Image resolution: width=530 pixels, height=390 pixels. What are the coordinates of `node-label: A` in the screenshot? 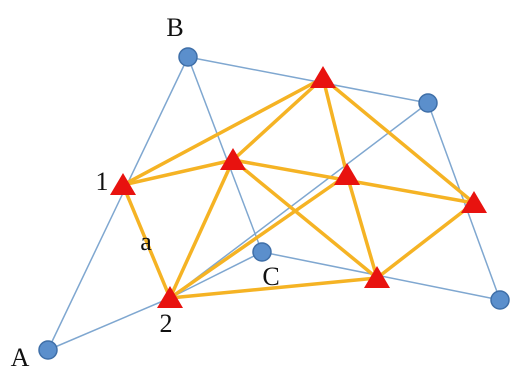 It's located at (20, 357).